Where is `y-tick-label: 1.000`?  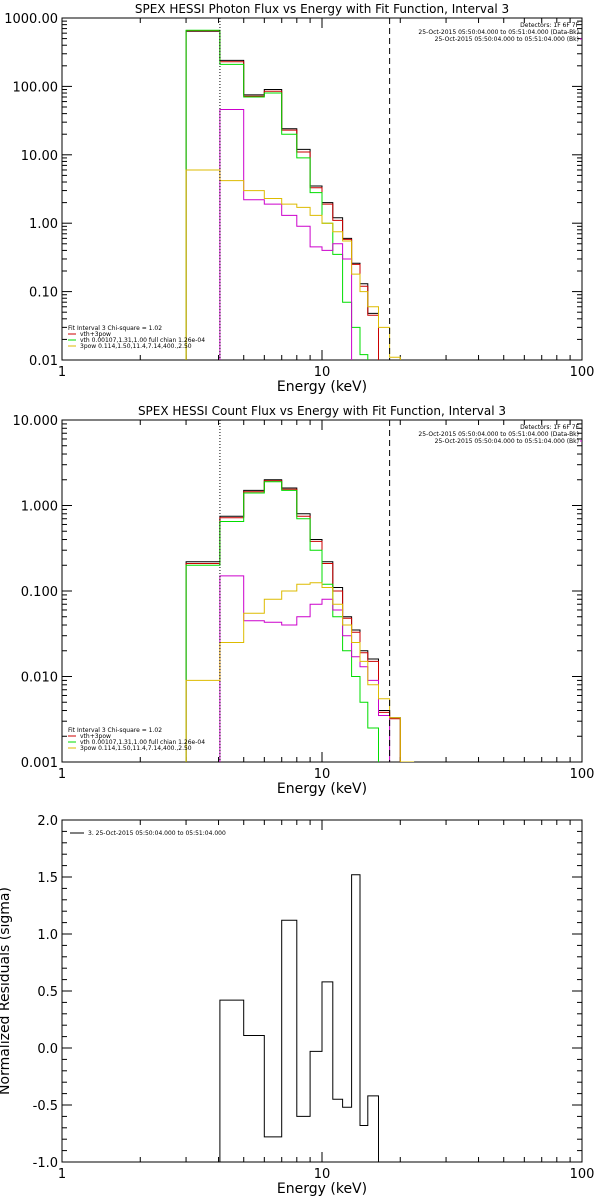 y-tick-label: 1.000 is located at coordinates (39, 507).